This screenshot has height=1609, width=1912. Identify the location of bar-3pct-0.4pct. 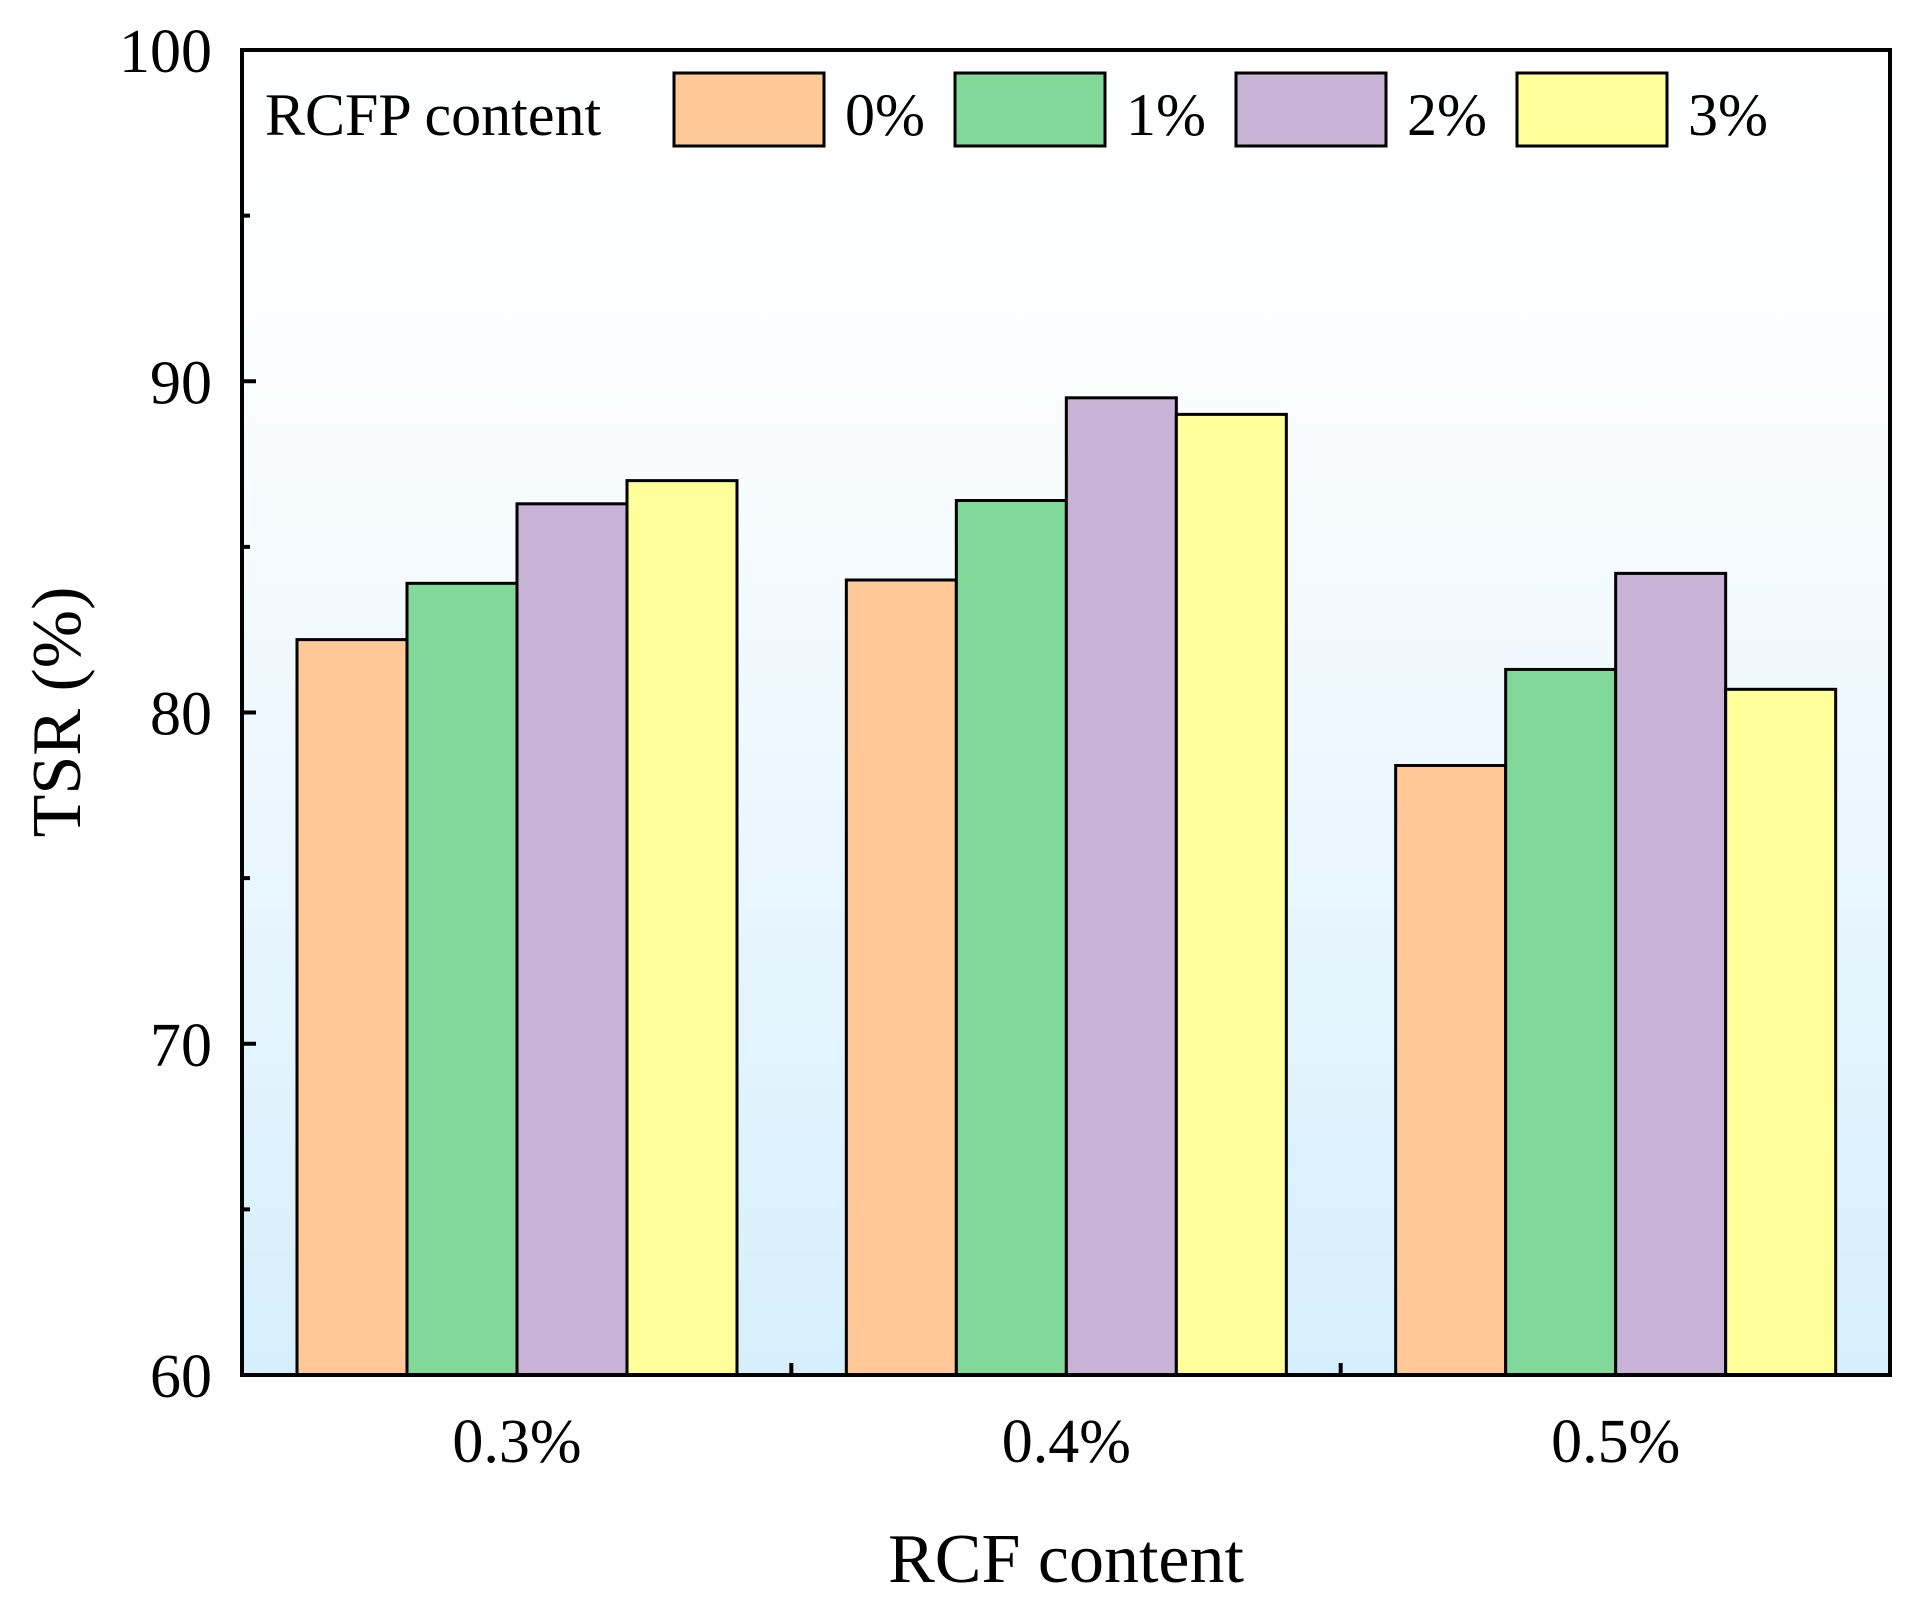
(1231, 894).